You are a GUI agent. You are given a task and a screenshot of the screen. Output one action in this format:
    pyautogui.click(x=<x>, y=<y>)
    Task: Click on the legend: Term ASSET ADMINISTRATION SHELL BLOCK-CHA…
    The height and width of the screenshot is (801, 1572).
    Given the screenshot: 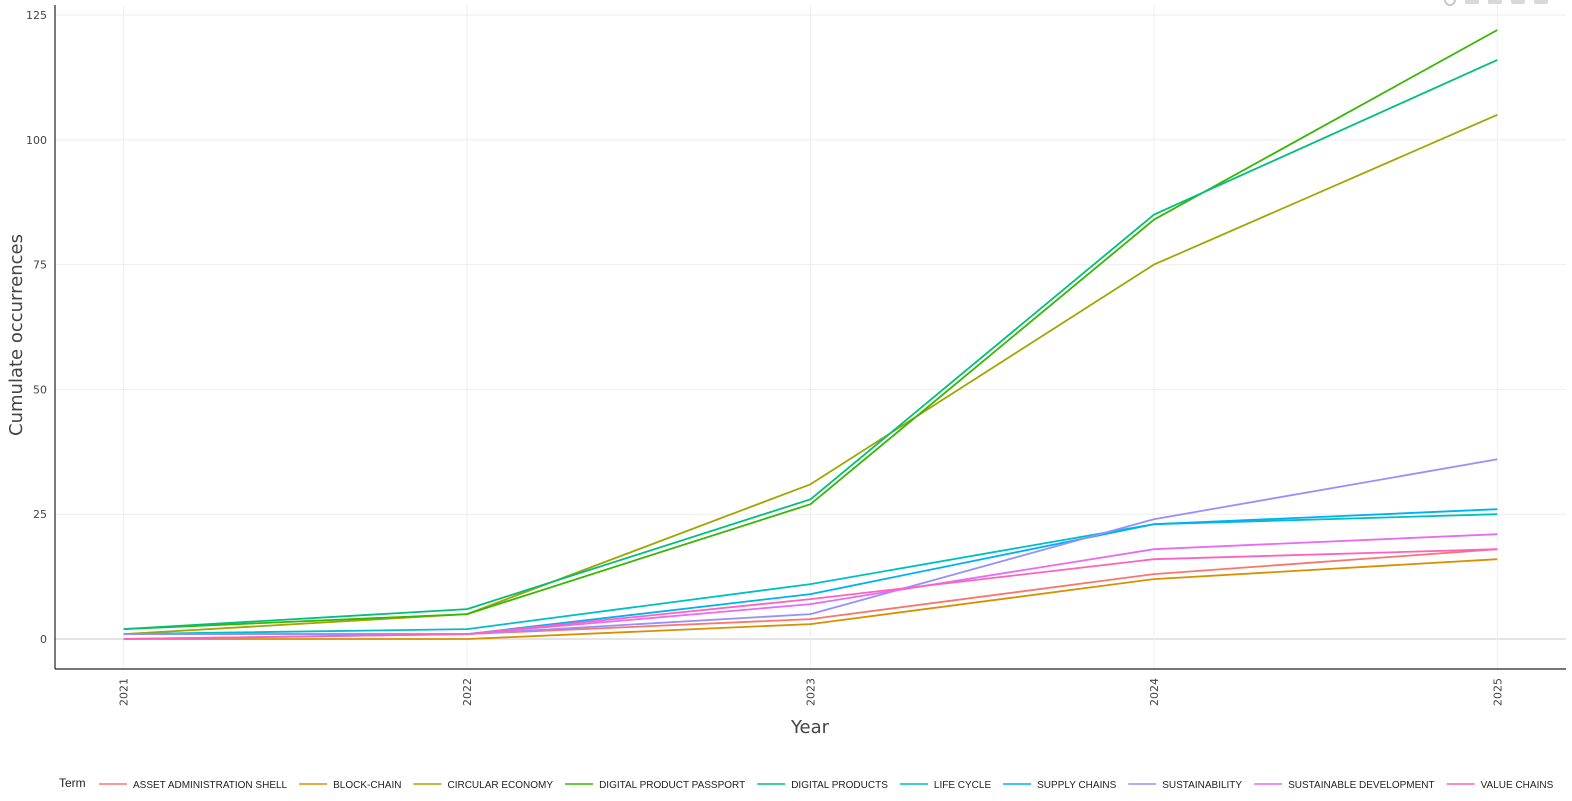 What is the action you would take?
    pyautogui.click(x=806, y=783)
    